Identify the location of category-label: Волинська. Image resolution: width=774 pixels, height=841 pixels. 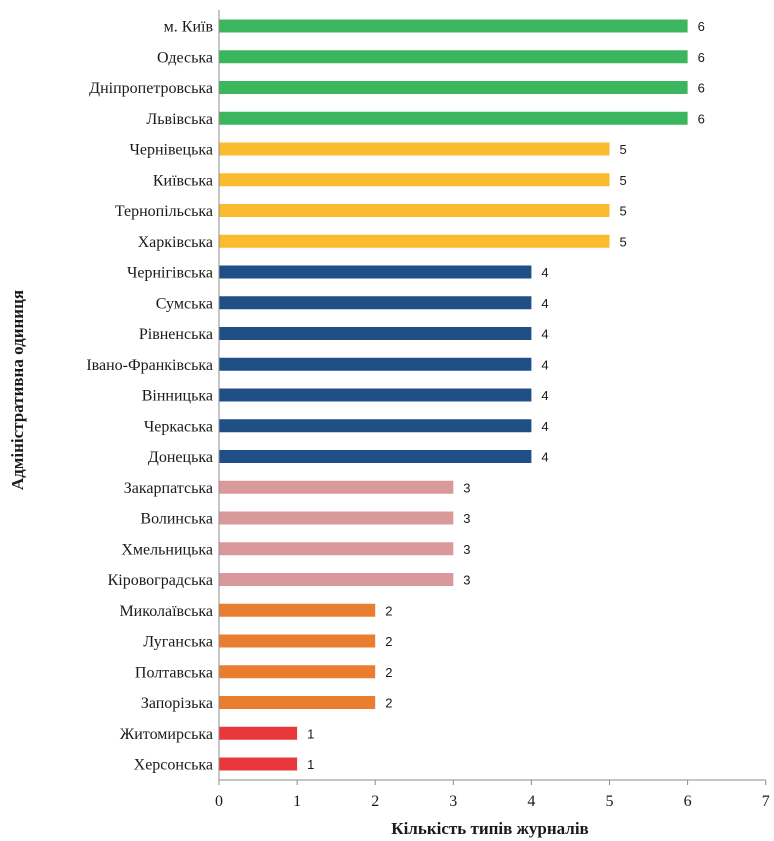
(176, 519).